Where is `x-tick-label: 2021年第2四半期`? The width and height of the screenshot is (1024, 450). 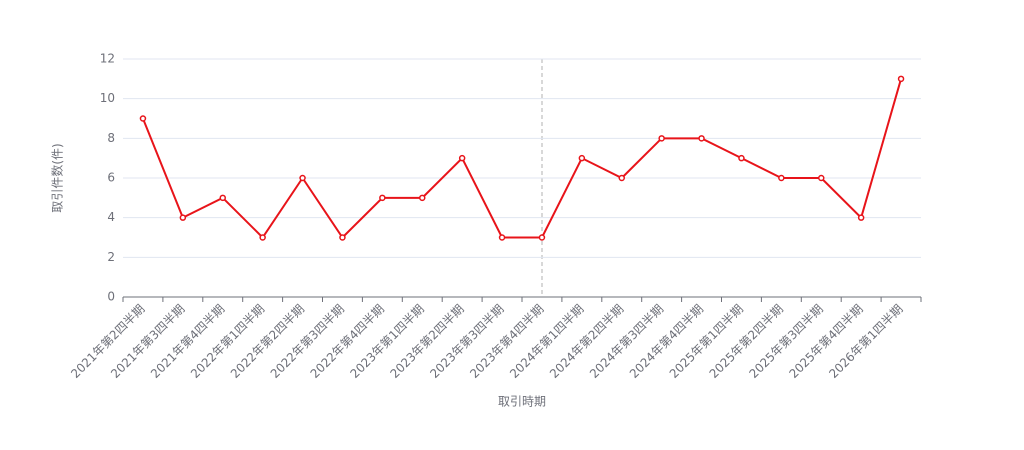
x-tick-label: 2021年第2四半期 is located at coordinates (107, 341).